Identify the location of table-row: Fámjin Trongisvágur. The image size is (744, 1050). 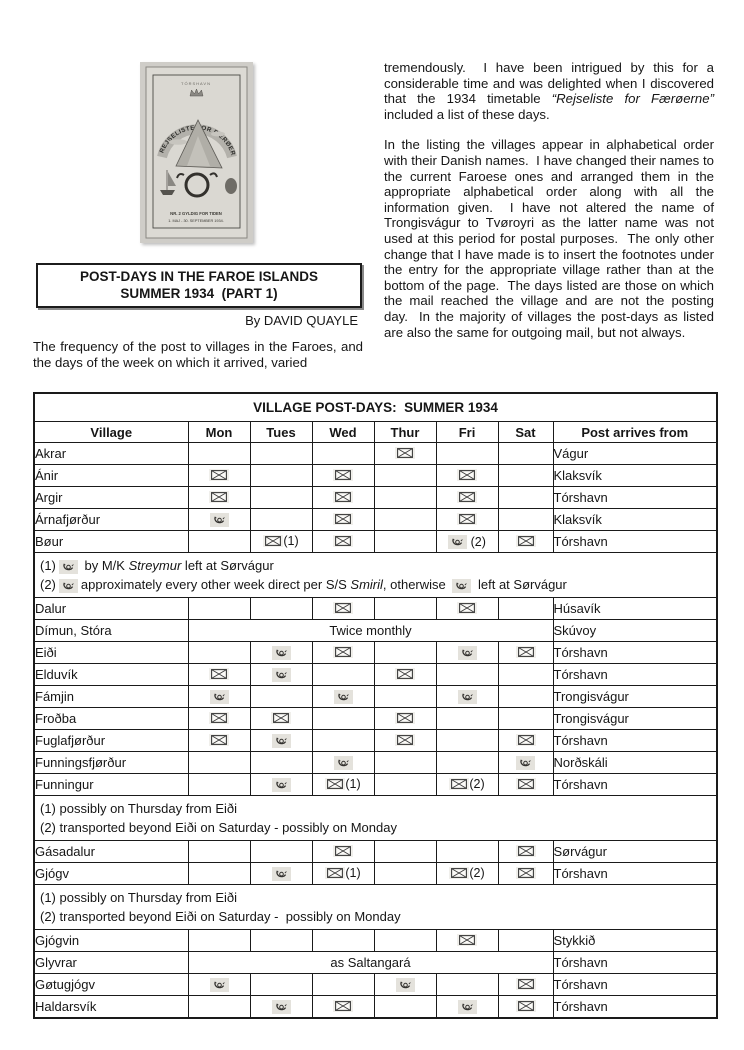
(375, 696).